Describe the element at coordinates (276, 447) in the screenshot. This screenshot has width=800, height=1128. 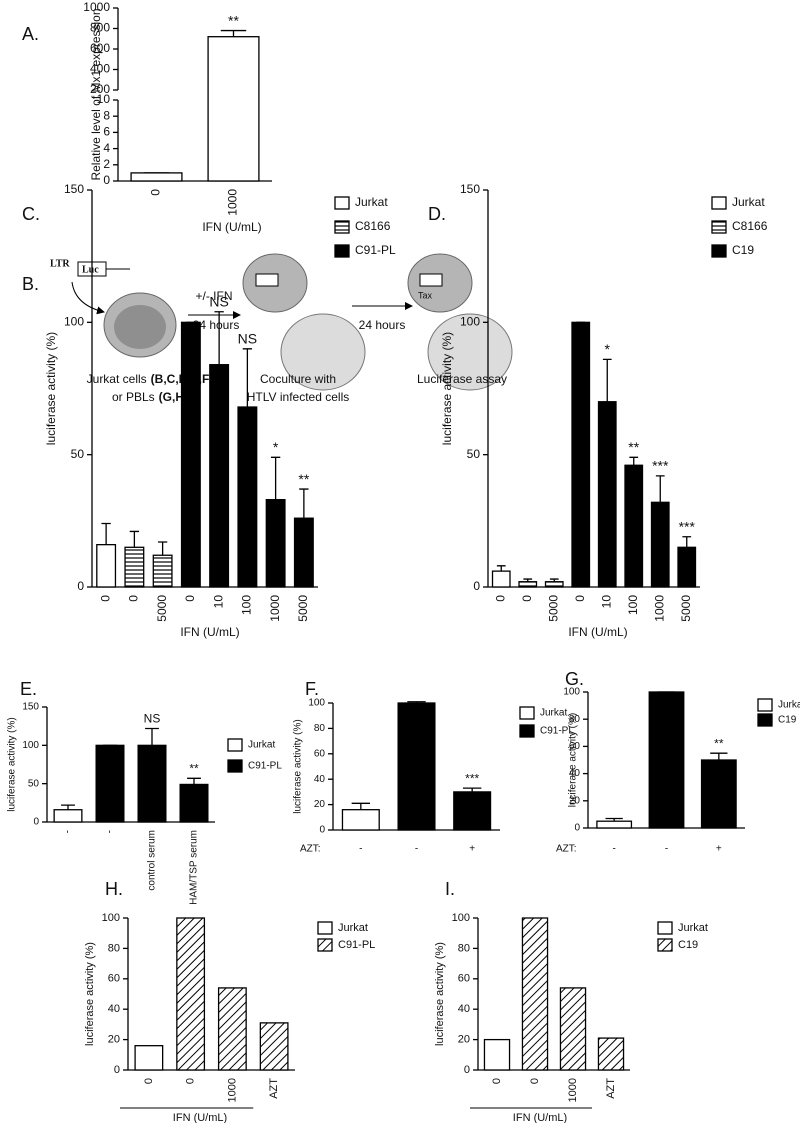
I see `significance: *` at that location.